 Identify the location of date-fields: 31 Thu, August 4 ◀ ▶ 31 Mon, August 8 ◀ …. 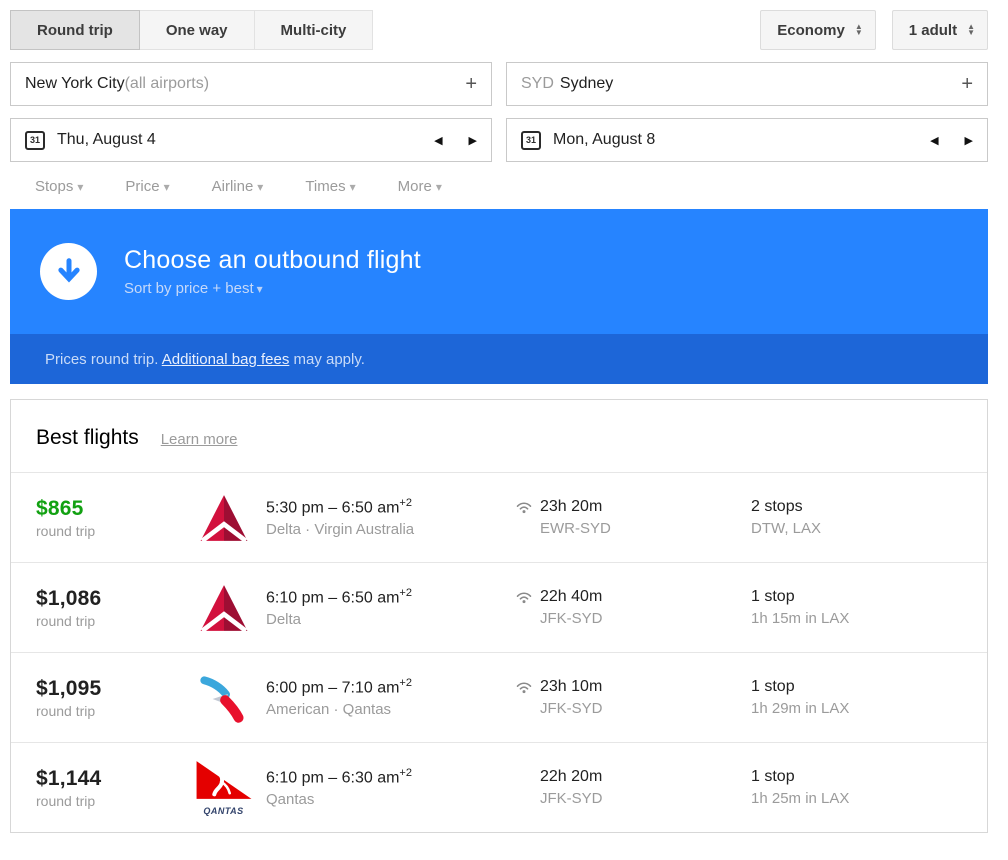
(499, 140).